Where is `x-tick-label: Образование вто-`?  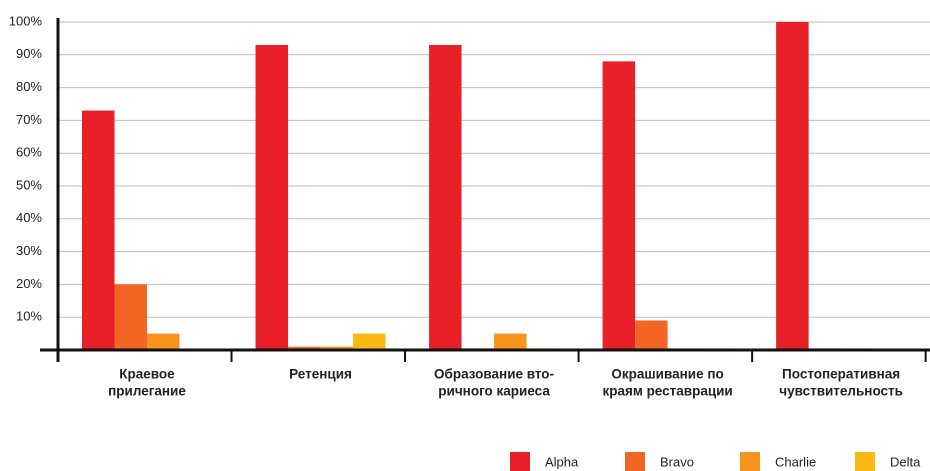
x-tick-label: Образование вто- is located at coordinates (494, 374).